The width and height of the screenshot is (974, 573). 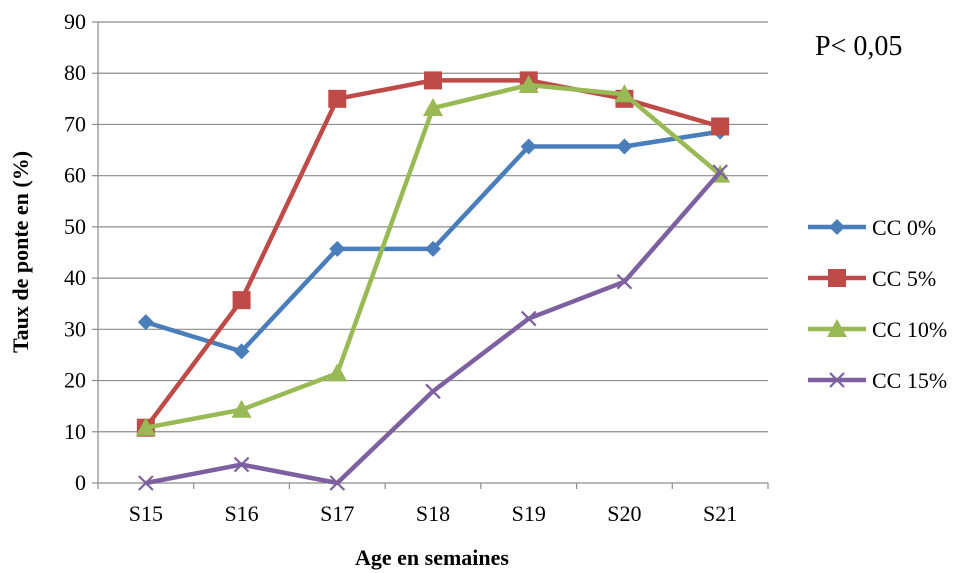 What do you see at coordinates (75, 328) in the screenshot?
I see `y-tick-label: 30` at bounding box center [75, 328].